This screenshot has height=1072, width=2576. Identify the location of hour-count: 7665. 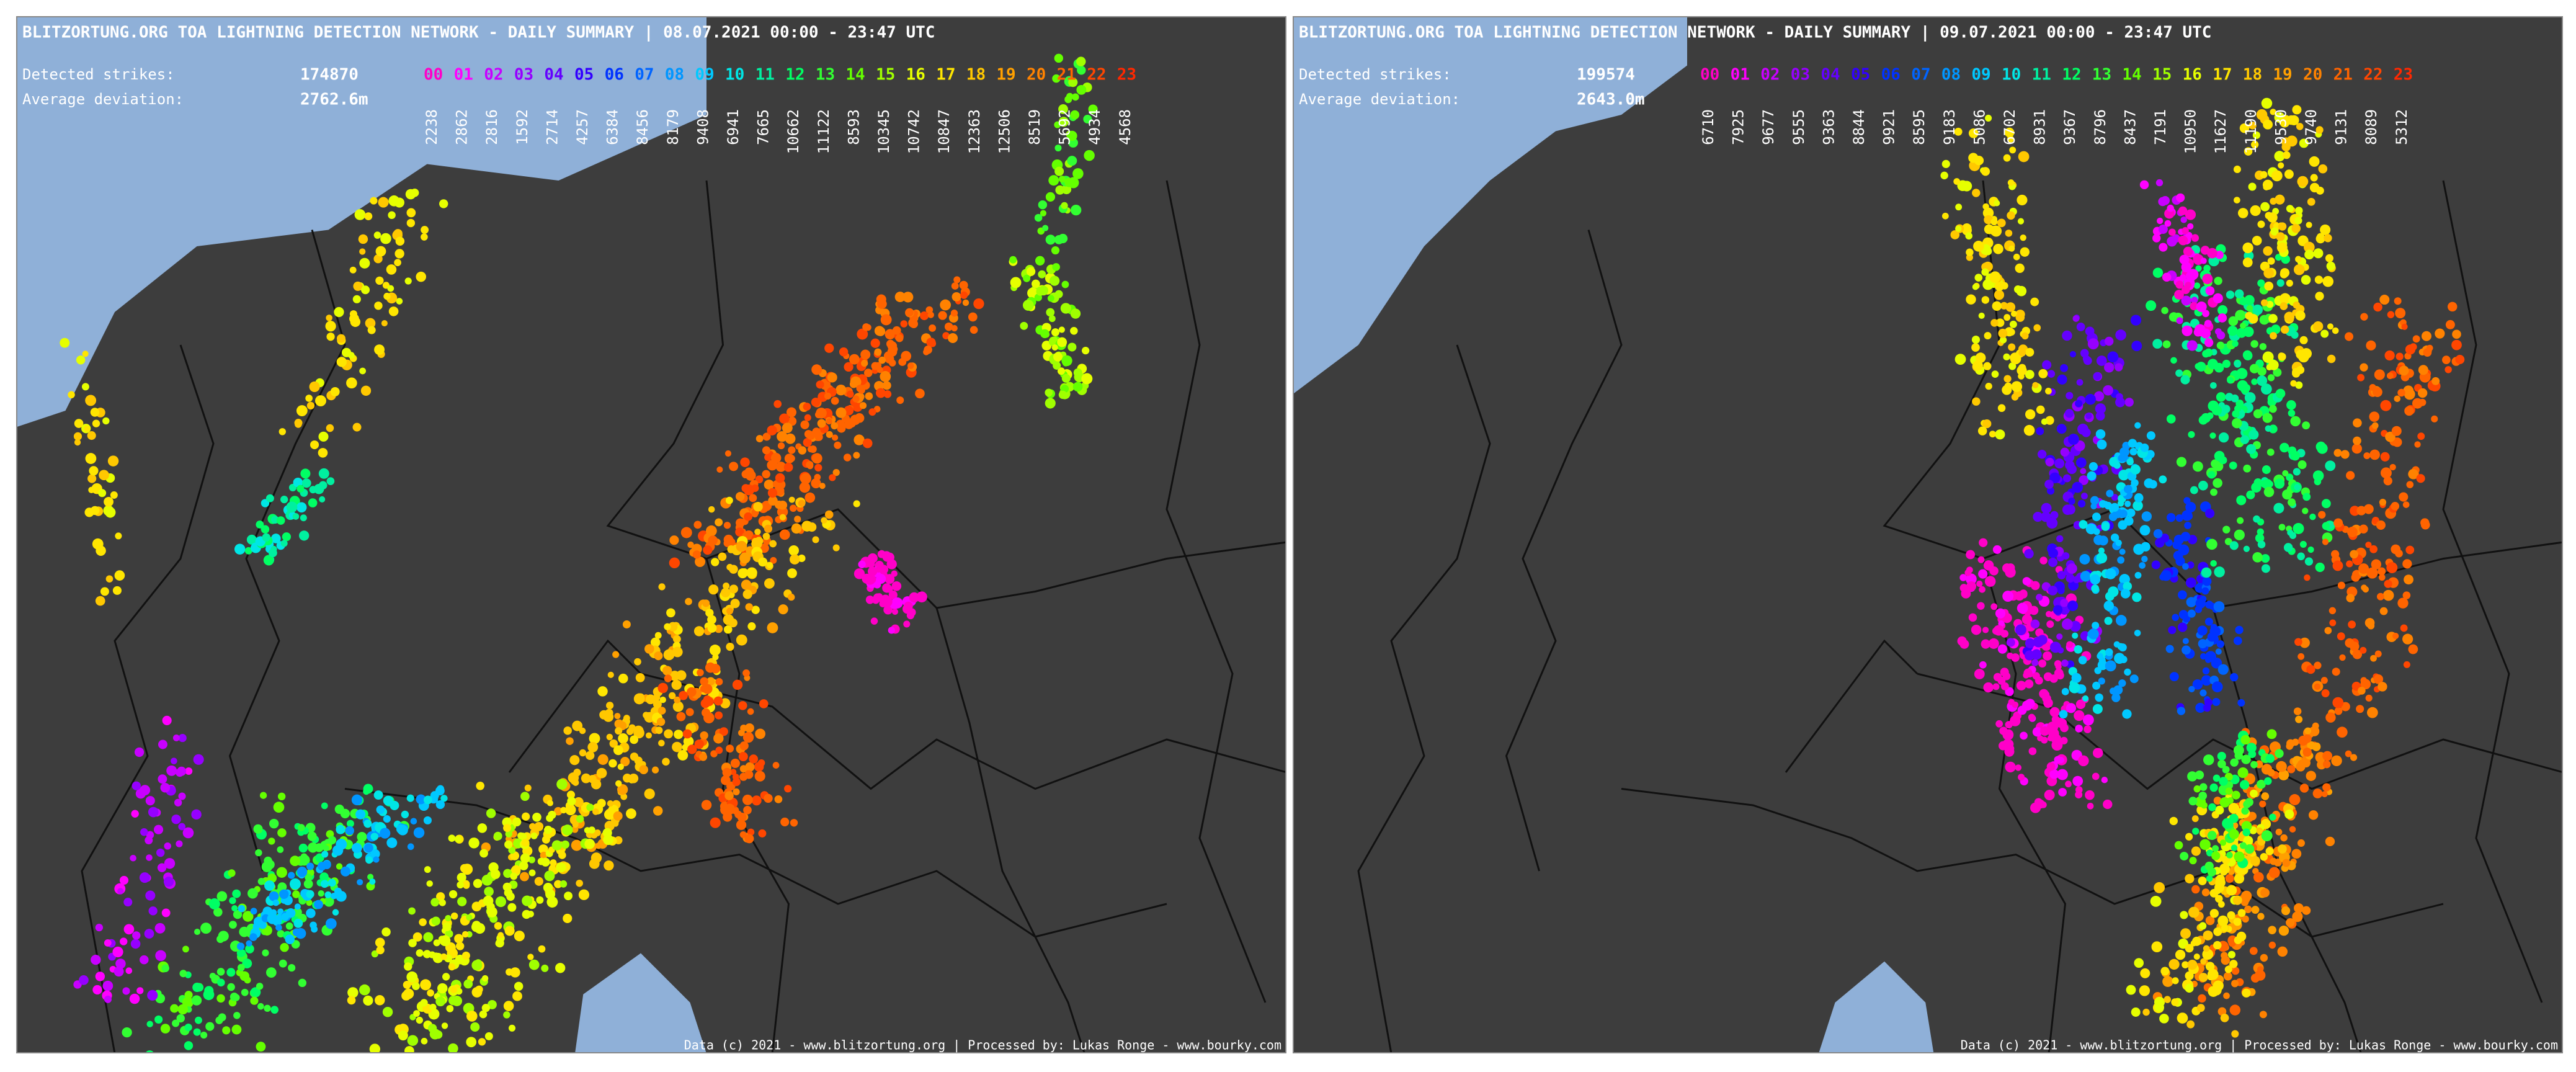
(764, 127).